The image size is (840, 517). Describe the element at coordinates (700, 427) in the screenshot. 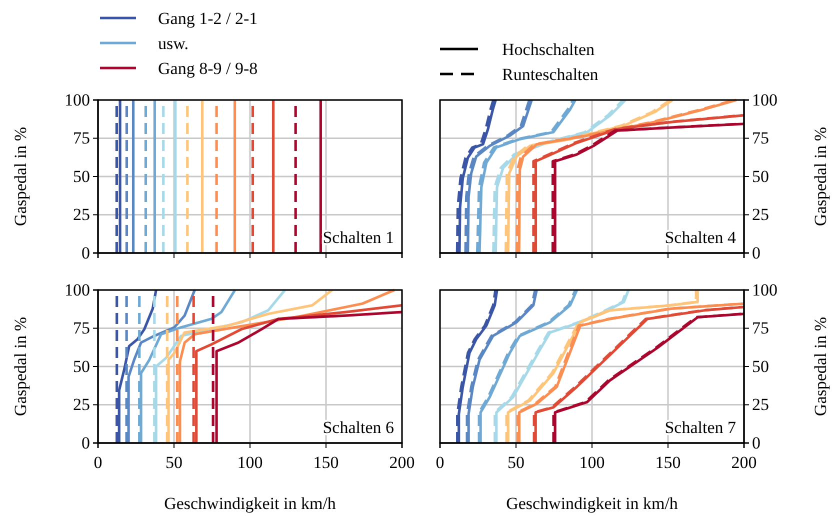

I see `text: Schalten 7` at that location.